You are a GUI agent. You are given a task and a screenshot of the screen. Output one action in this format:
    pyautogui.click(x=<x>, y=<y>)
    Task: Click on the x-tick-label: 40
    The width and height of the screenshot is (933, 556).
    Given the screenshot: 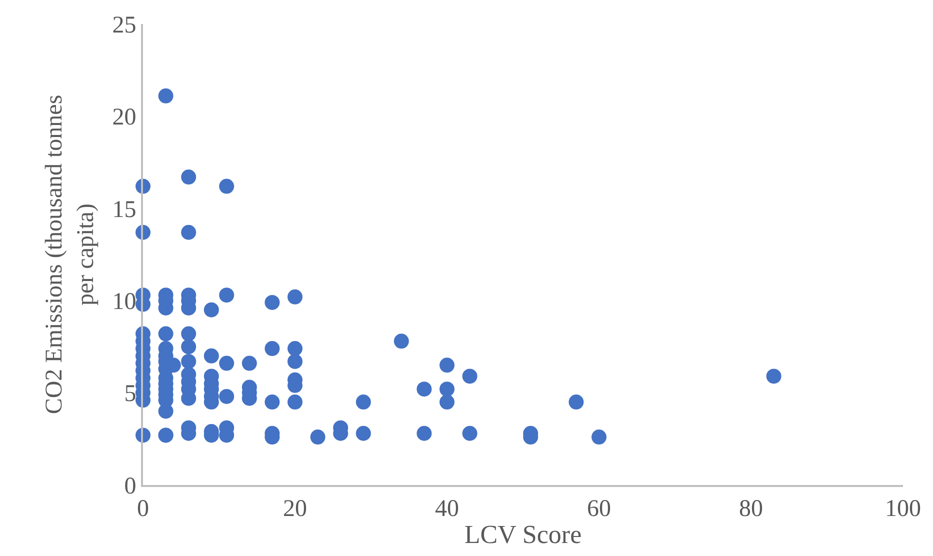 What is the action you would take?
    pyautogui.click(x=447, y=509)
    